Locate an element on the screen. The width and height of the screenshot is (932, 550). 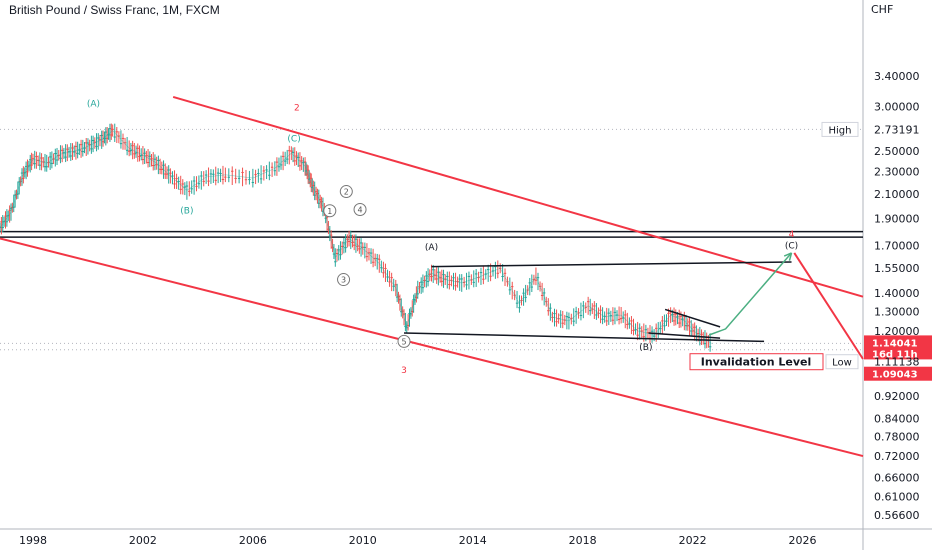
marker-tag-value: 1.09043 is located at coordinates (895, 375).